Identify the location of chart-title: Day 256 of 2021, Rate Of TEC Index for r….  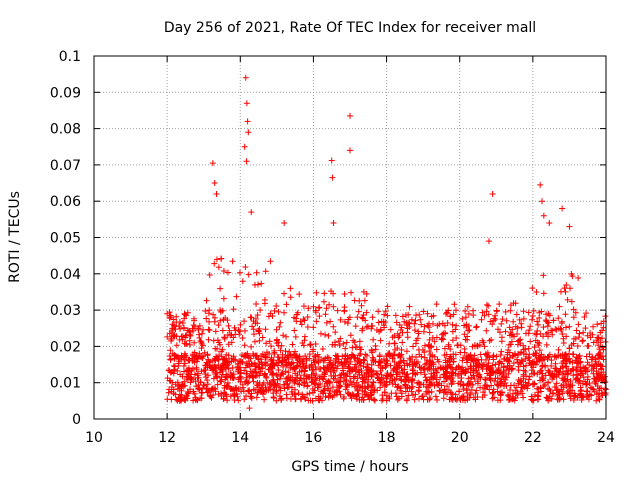
(350, 28).